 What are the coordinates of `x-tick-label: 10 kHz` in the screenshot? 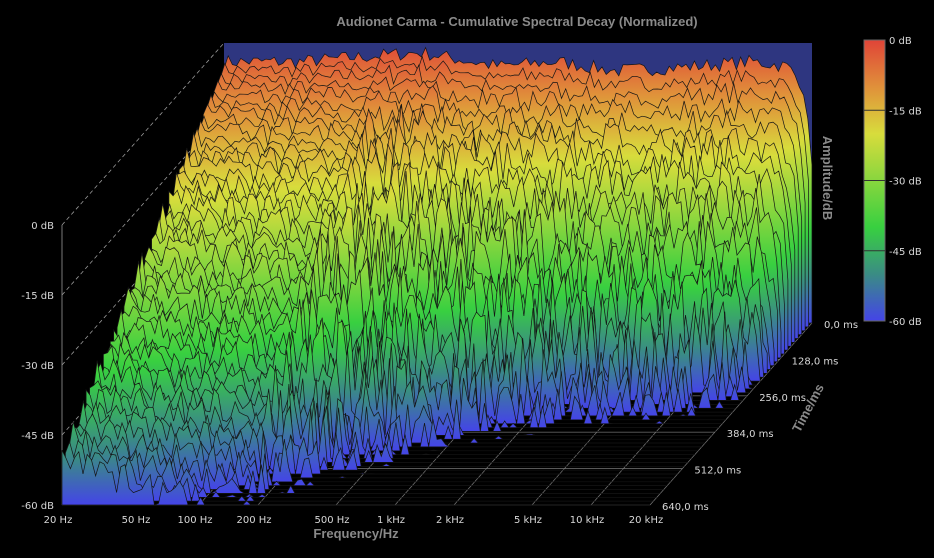 It's located at (587, 520).